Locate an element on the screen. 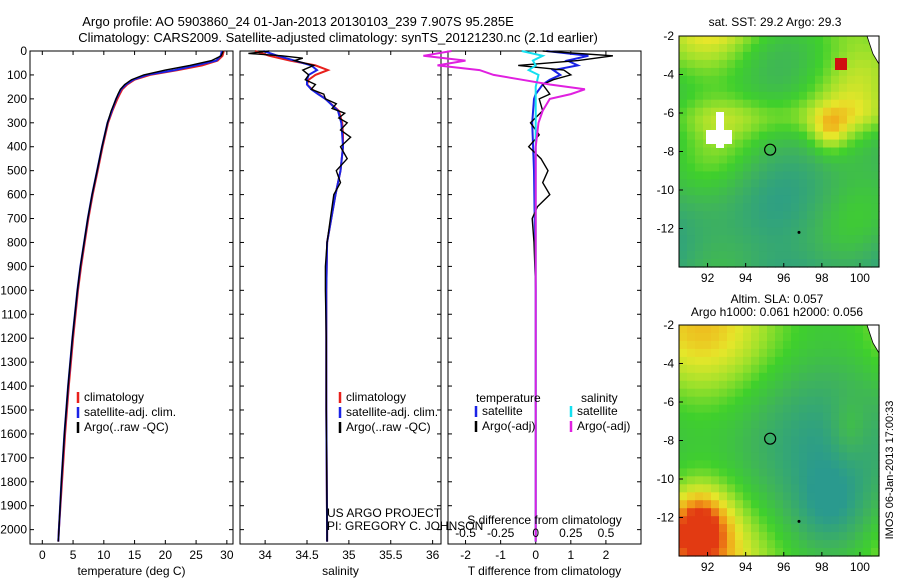  map-y-tick-label: -8 is located at coordinates (668, 441).